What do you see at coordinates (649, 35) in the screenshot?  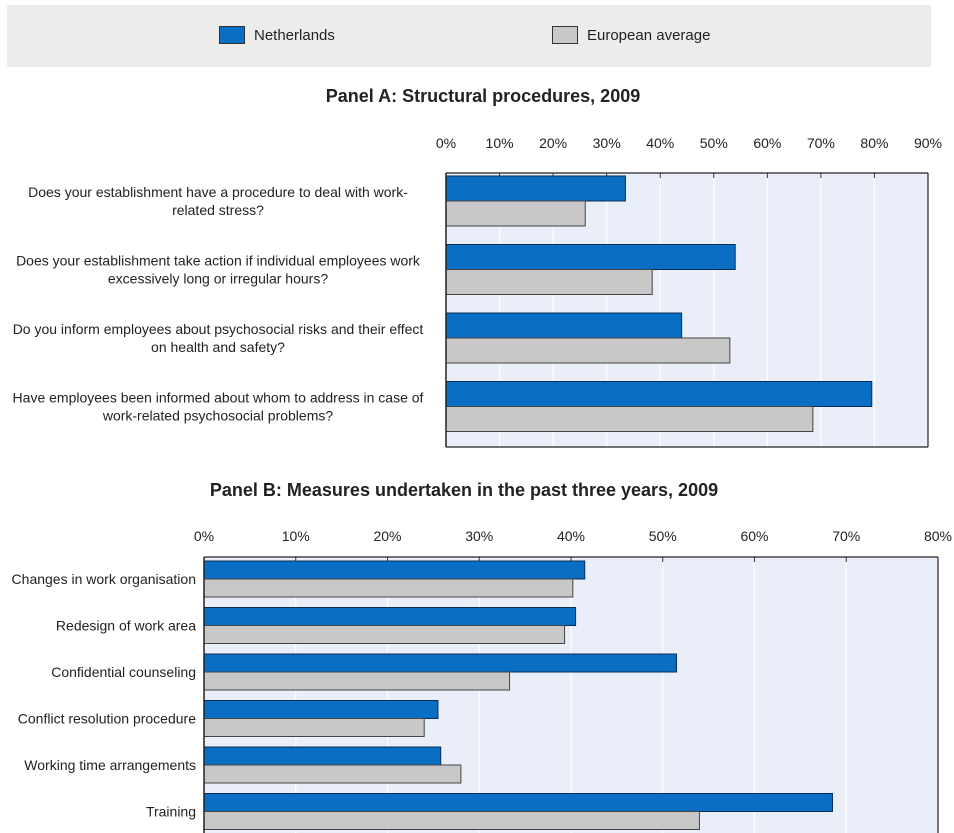 I see `legend-label-european-average: European average` at bounding box center [649, 35].